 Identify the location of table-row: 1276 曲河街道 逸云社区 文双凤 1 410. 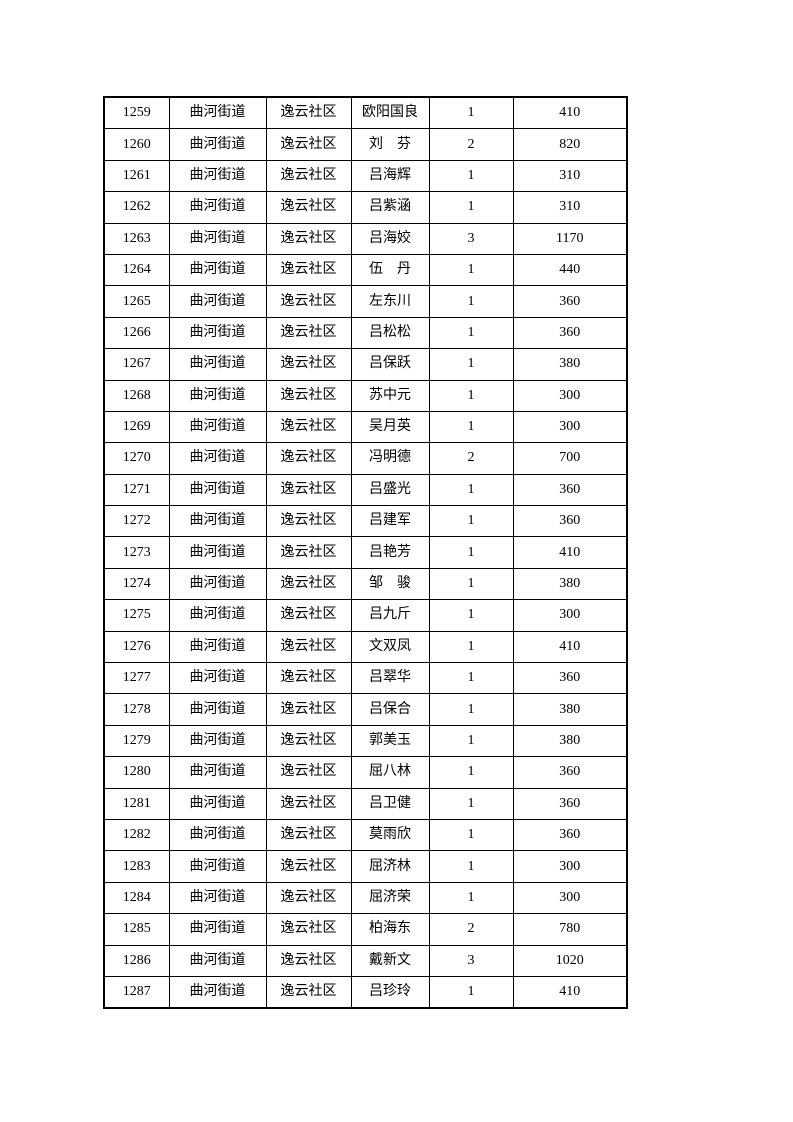
(365, 647).